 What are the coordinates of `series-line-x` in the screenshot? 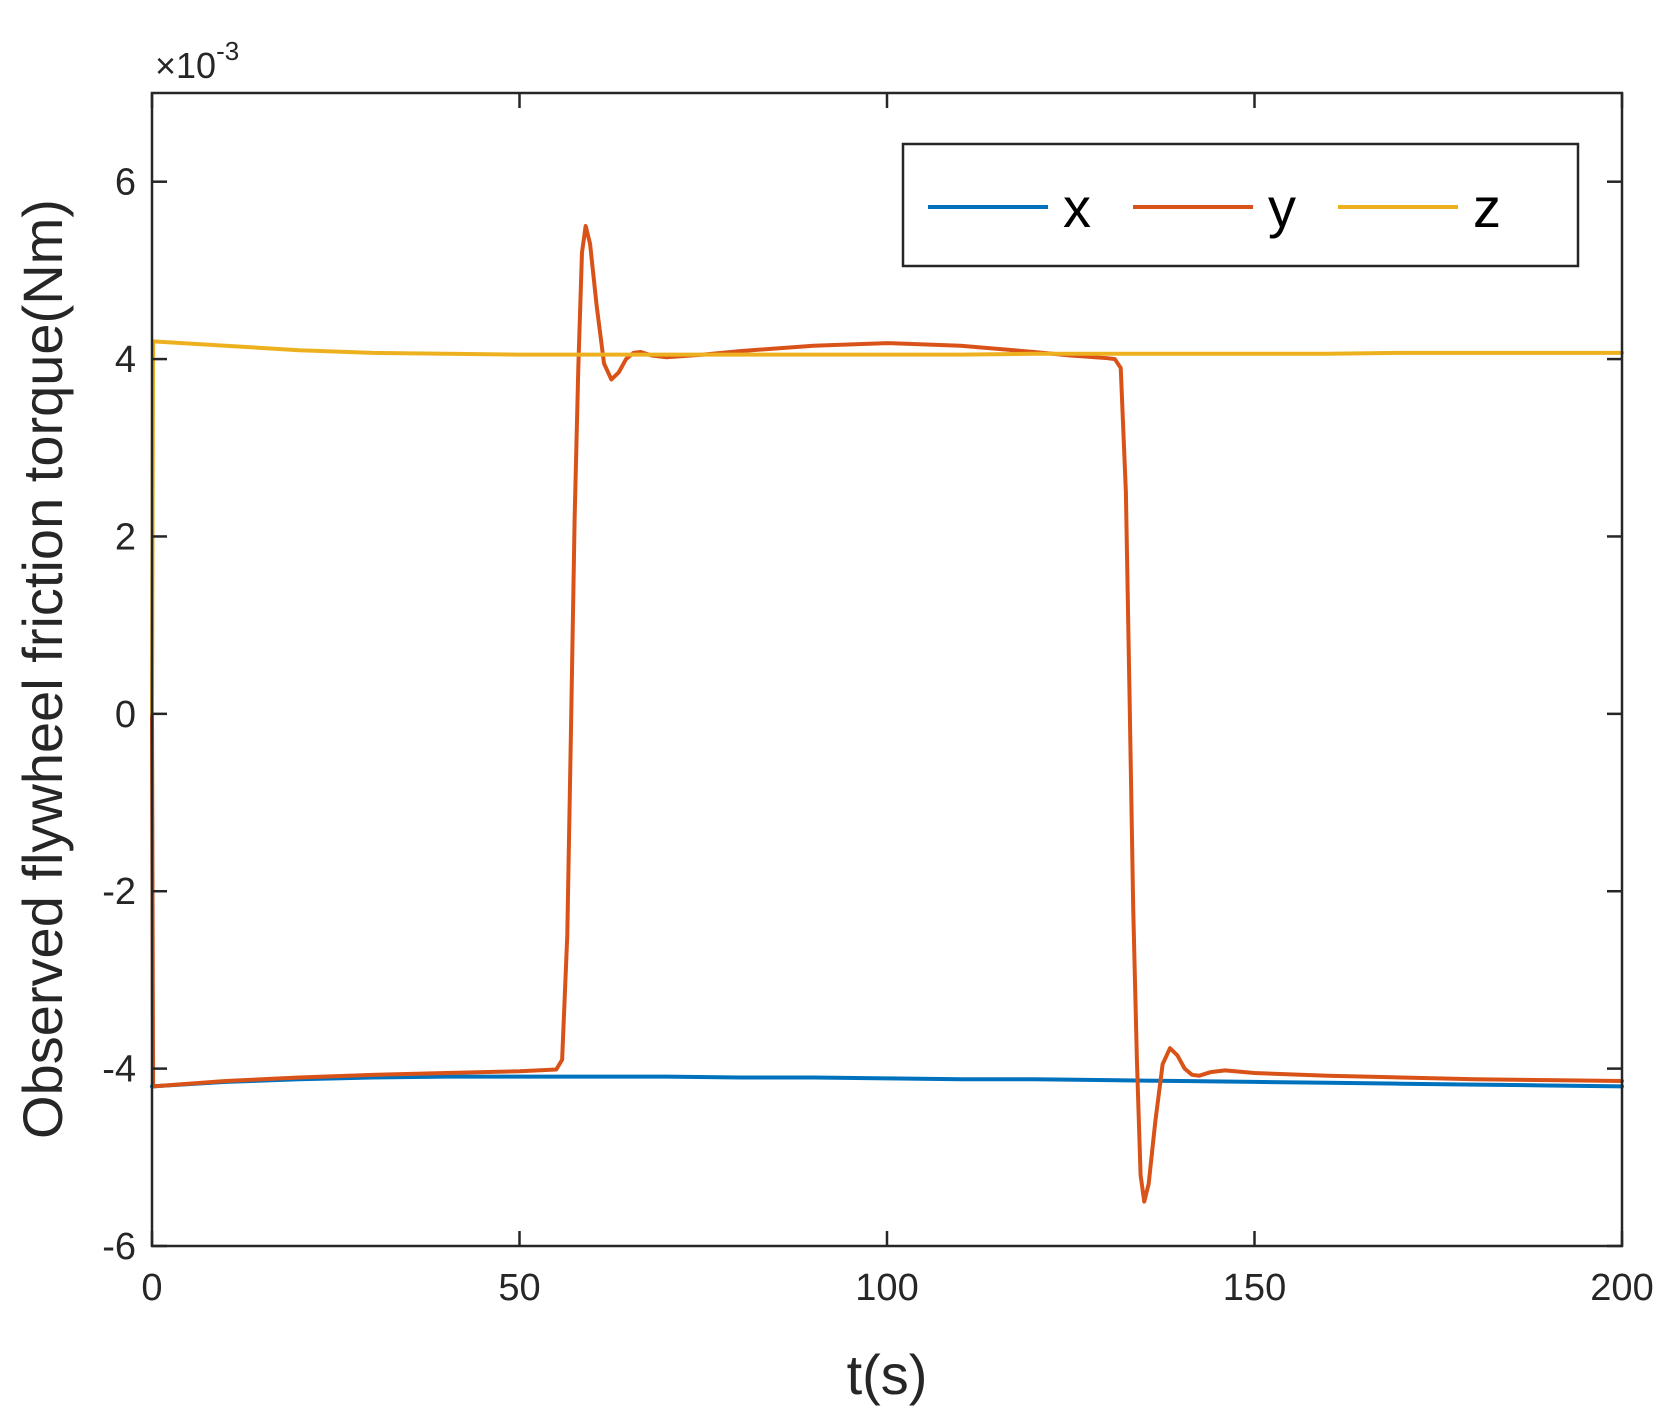 It's located at (887, 1081).